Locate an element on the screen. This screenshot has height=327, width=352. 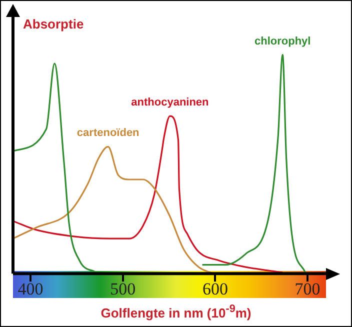
series-label: anthocyaninen is located at coordinates (170, 102).